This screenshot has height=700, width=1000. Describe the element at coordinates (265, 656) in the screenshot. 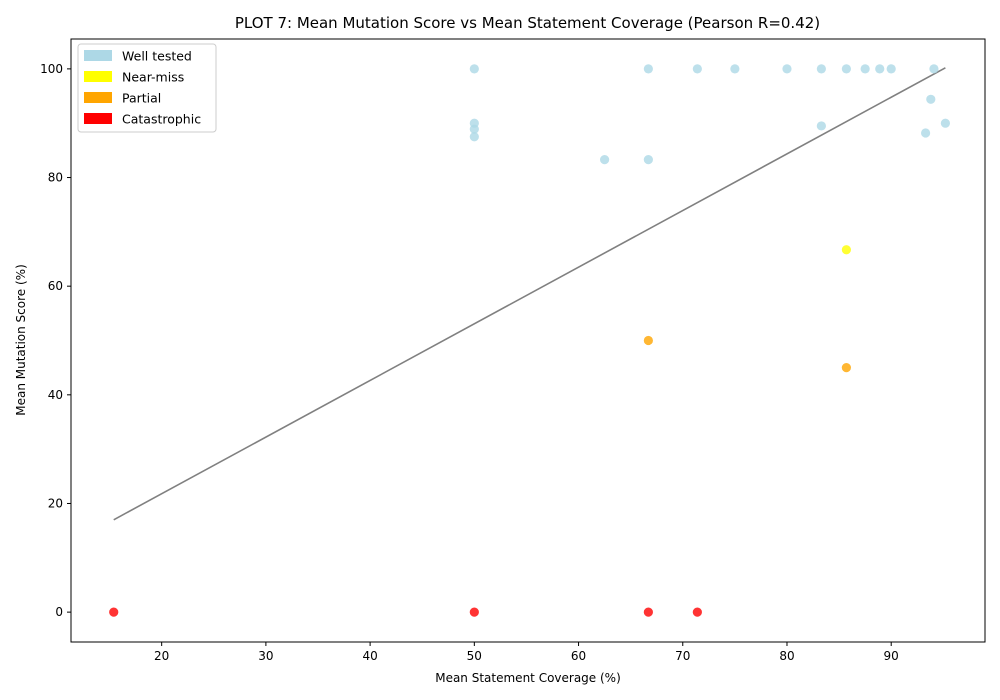

I see `x-tick-label: 30` at that location.